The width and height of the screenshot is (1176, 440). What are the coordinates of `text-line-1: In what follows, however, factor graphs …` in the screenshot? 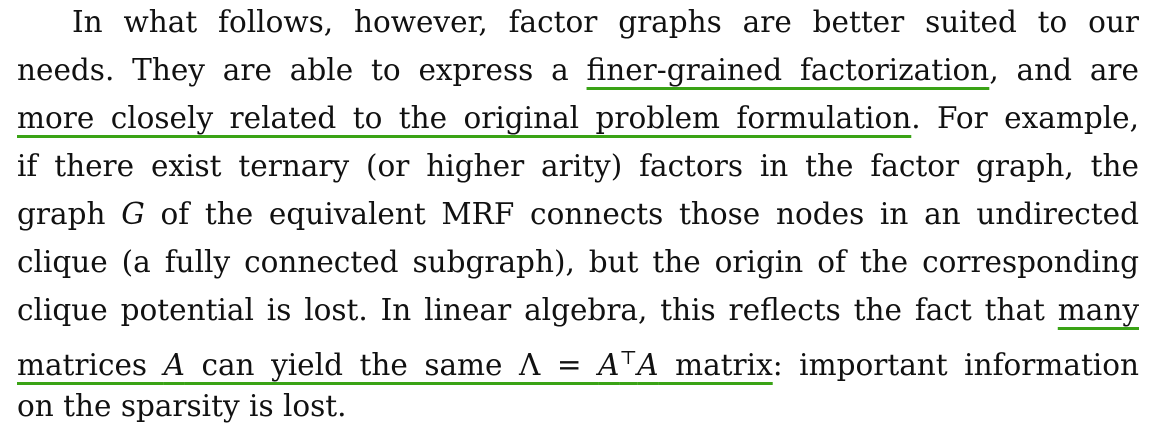 It's located at (605, 22).